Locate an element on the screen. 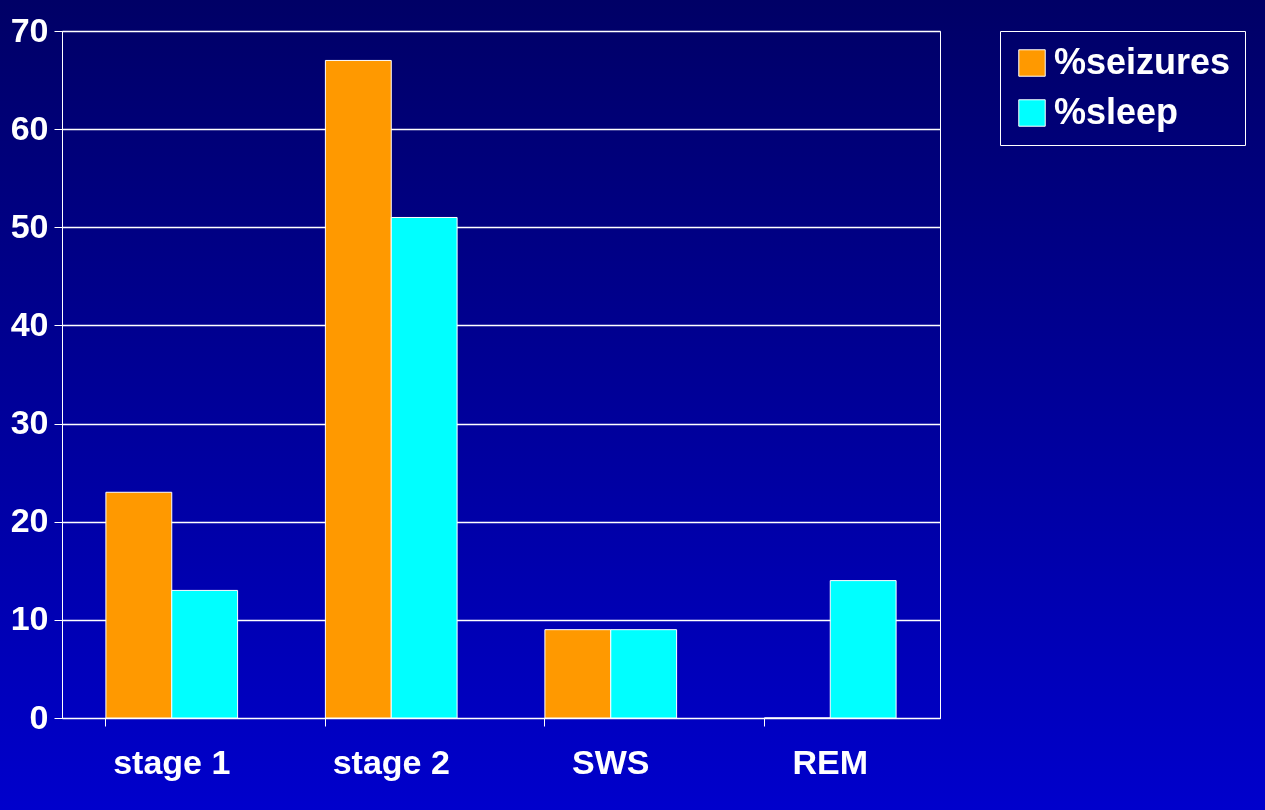 The image size is (1265, 810). x-tick-label: stage 2 is located at coordinates (391, 761).